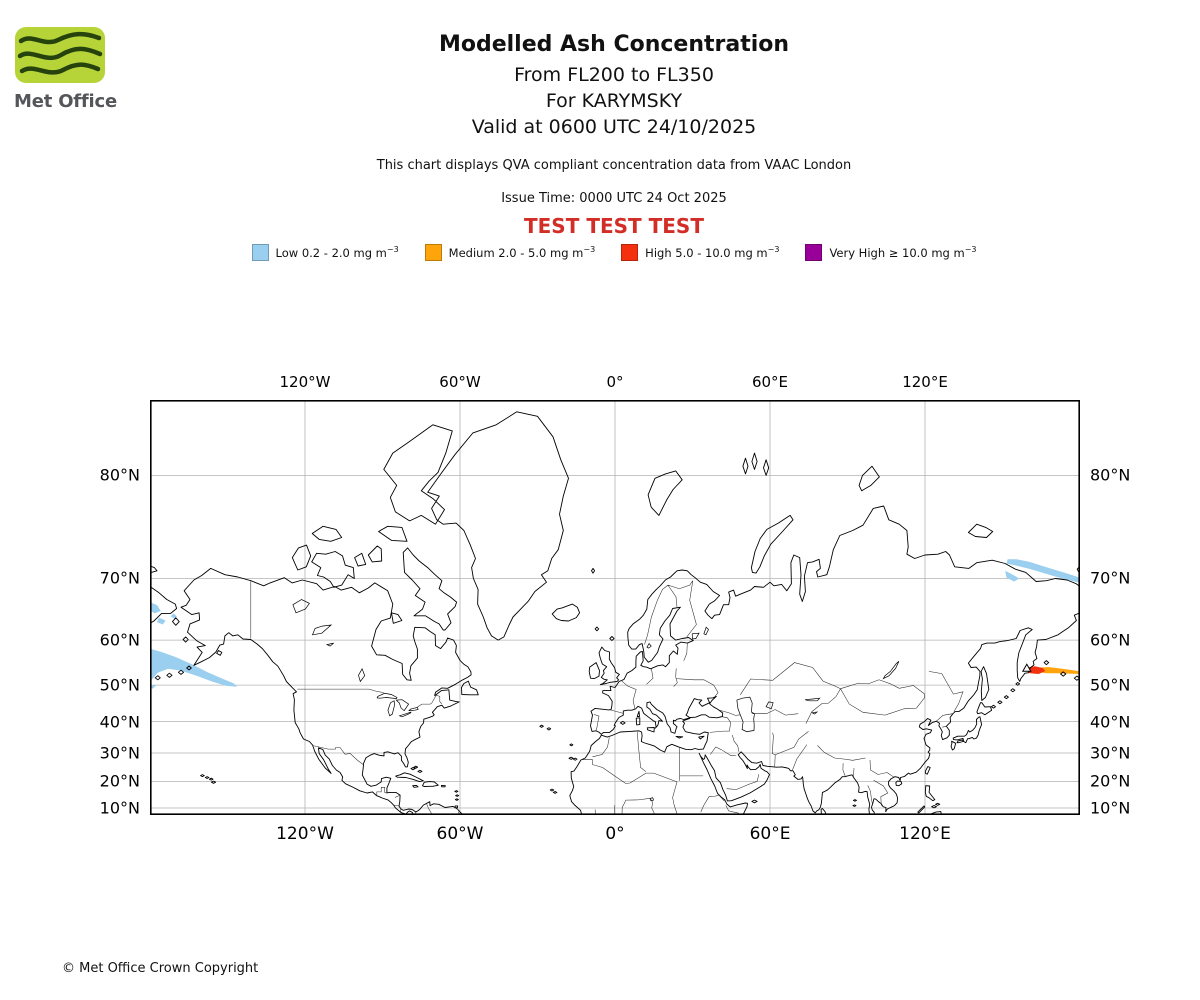 The height and width of the screenshot is (1000, 1200). Describe the element at coordinates (712, 252) in the screenshot. I see `legend-label-high: High 5.0 - 10.0 mg m−3` at that location.